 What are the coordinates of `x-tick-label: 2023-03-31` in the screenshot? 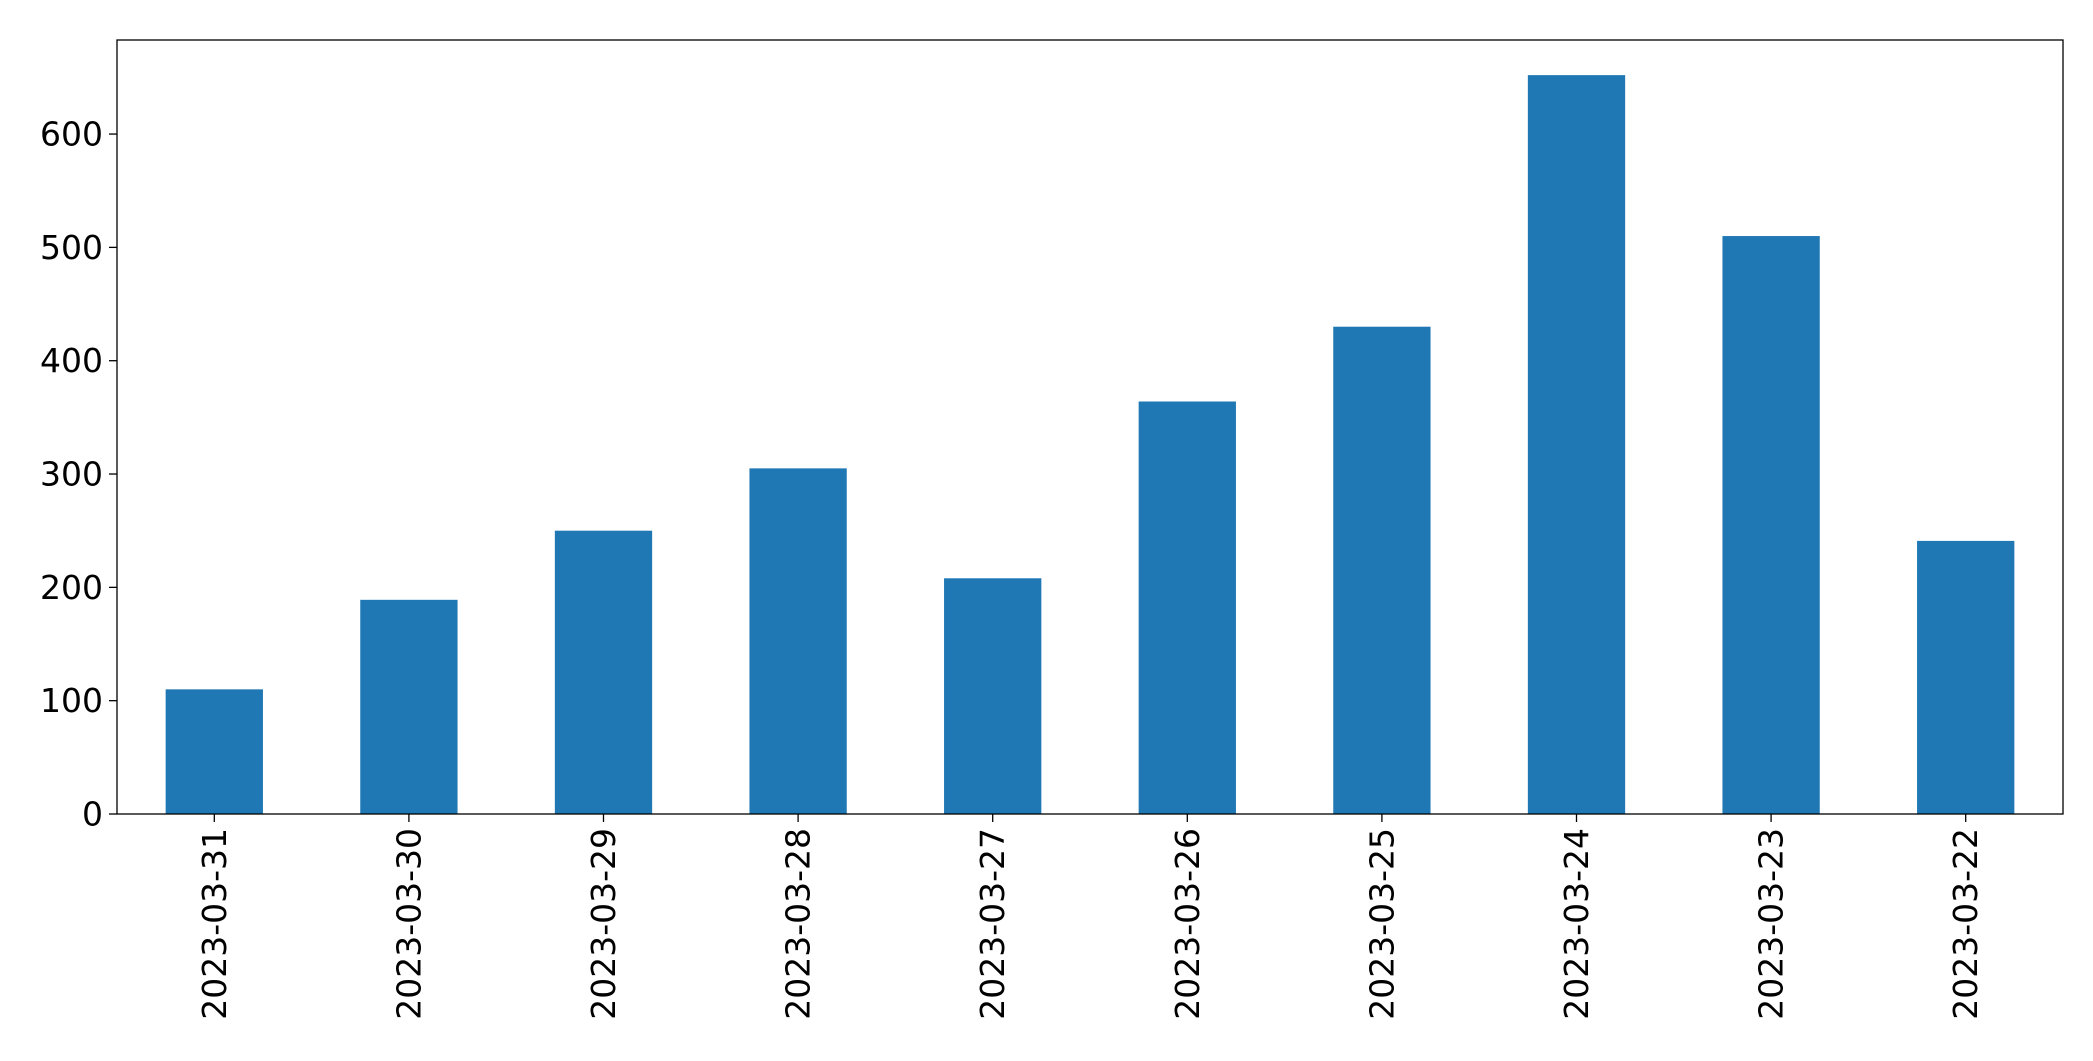 It's located at (214, 924).